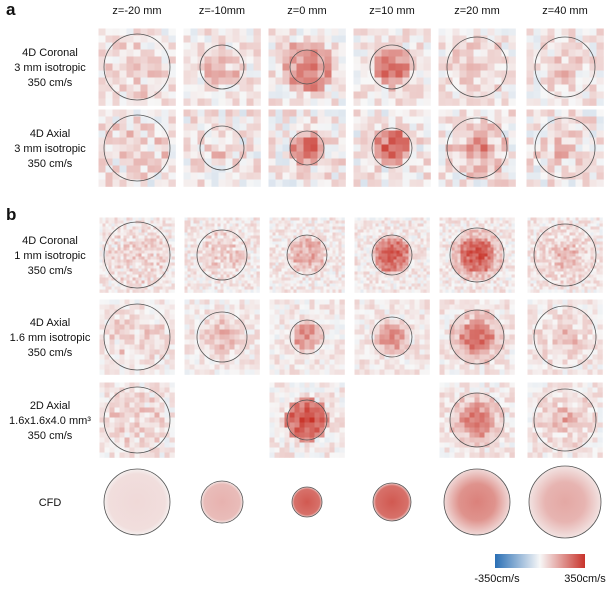 The width and height of the screenshot is (609, 598). Describe the element at coordinates (306, 11) in the screenshot. I see `column-header: z=0 mm` at that location.